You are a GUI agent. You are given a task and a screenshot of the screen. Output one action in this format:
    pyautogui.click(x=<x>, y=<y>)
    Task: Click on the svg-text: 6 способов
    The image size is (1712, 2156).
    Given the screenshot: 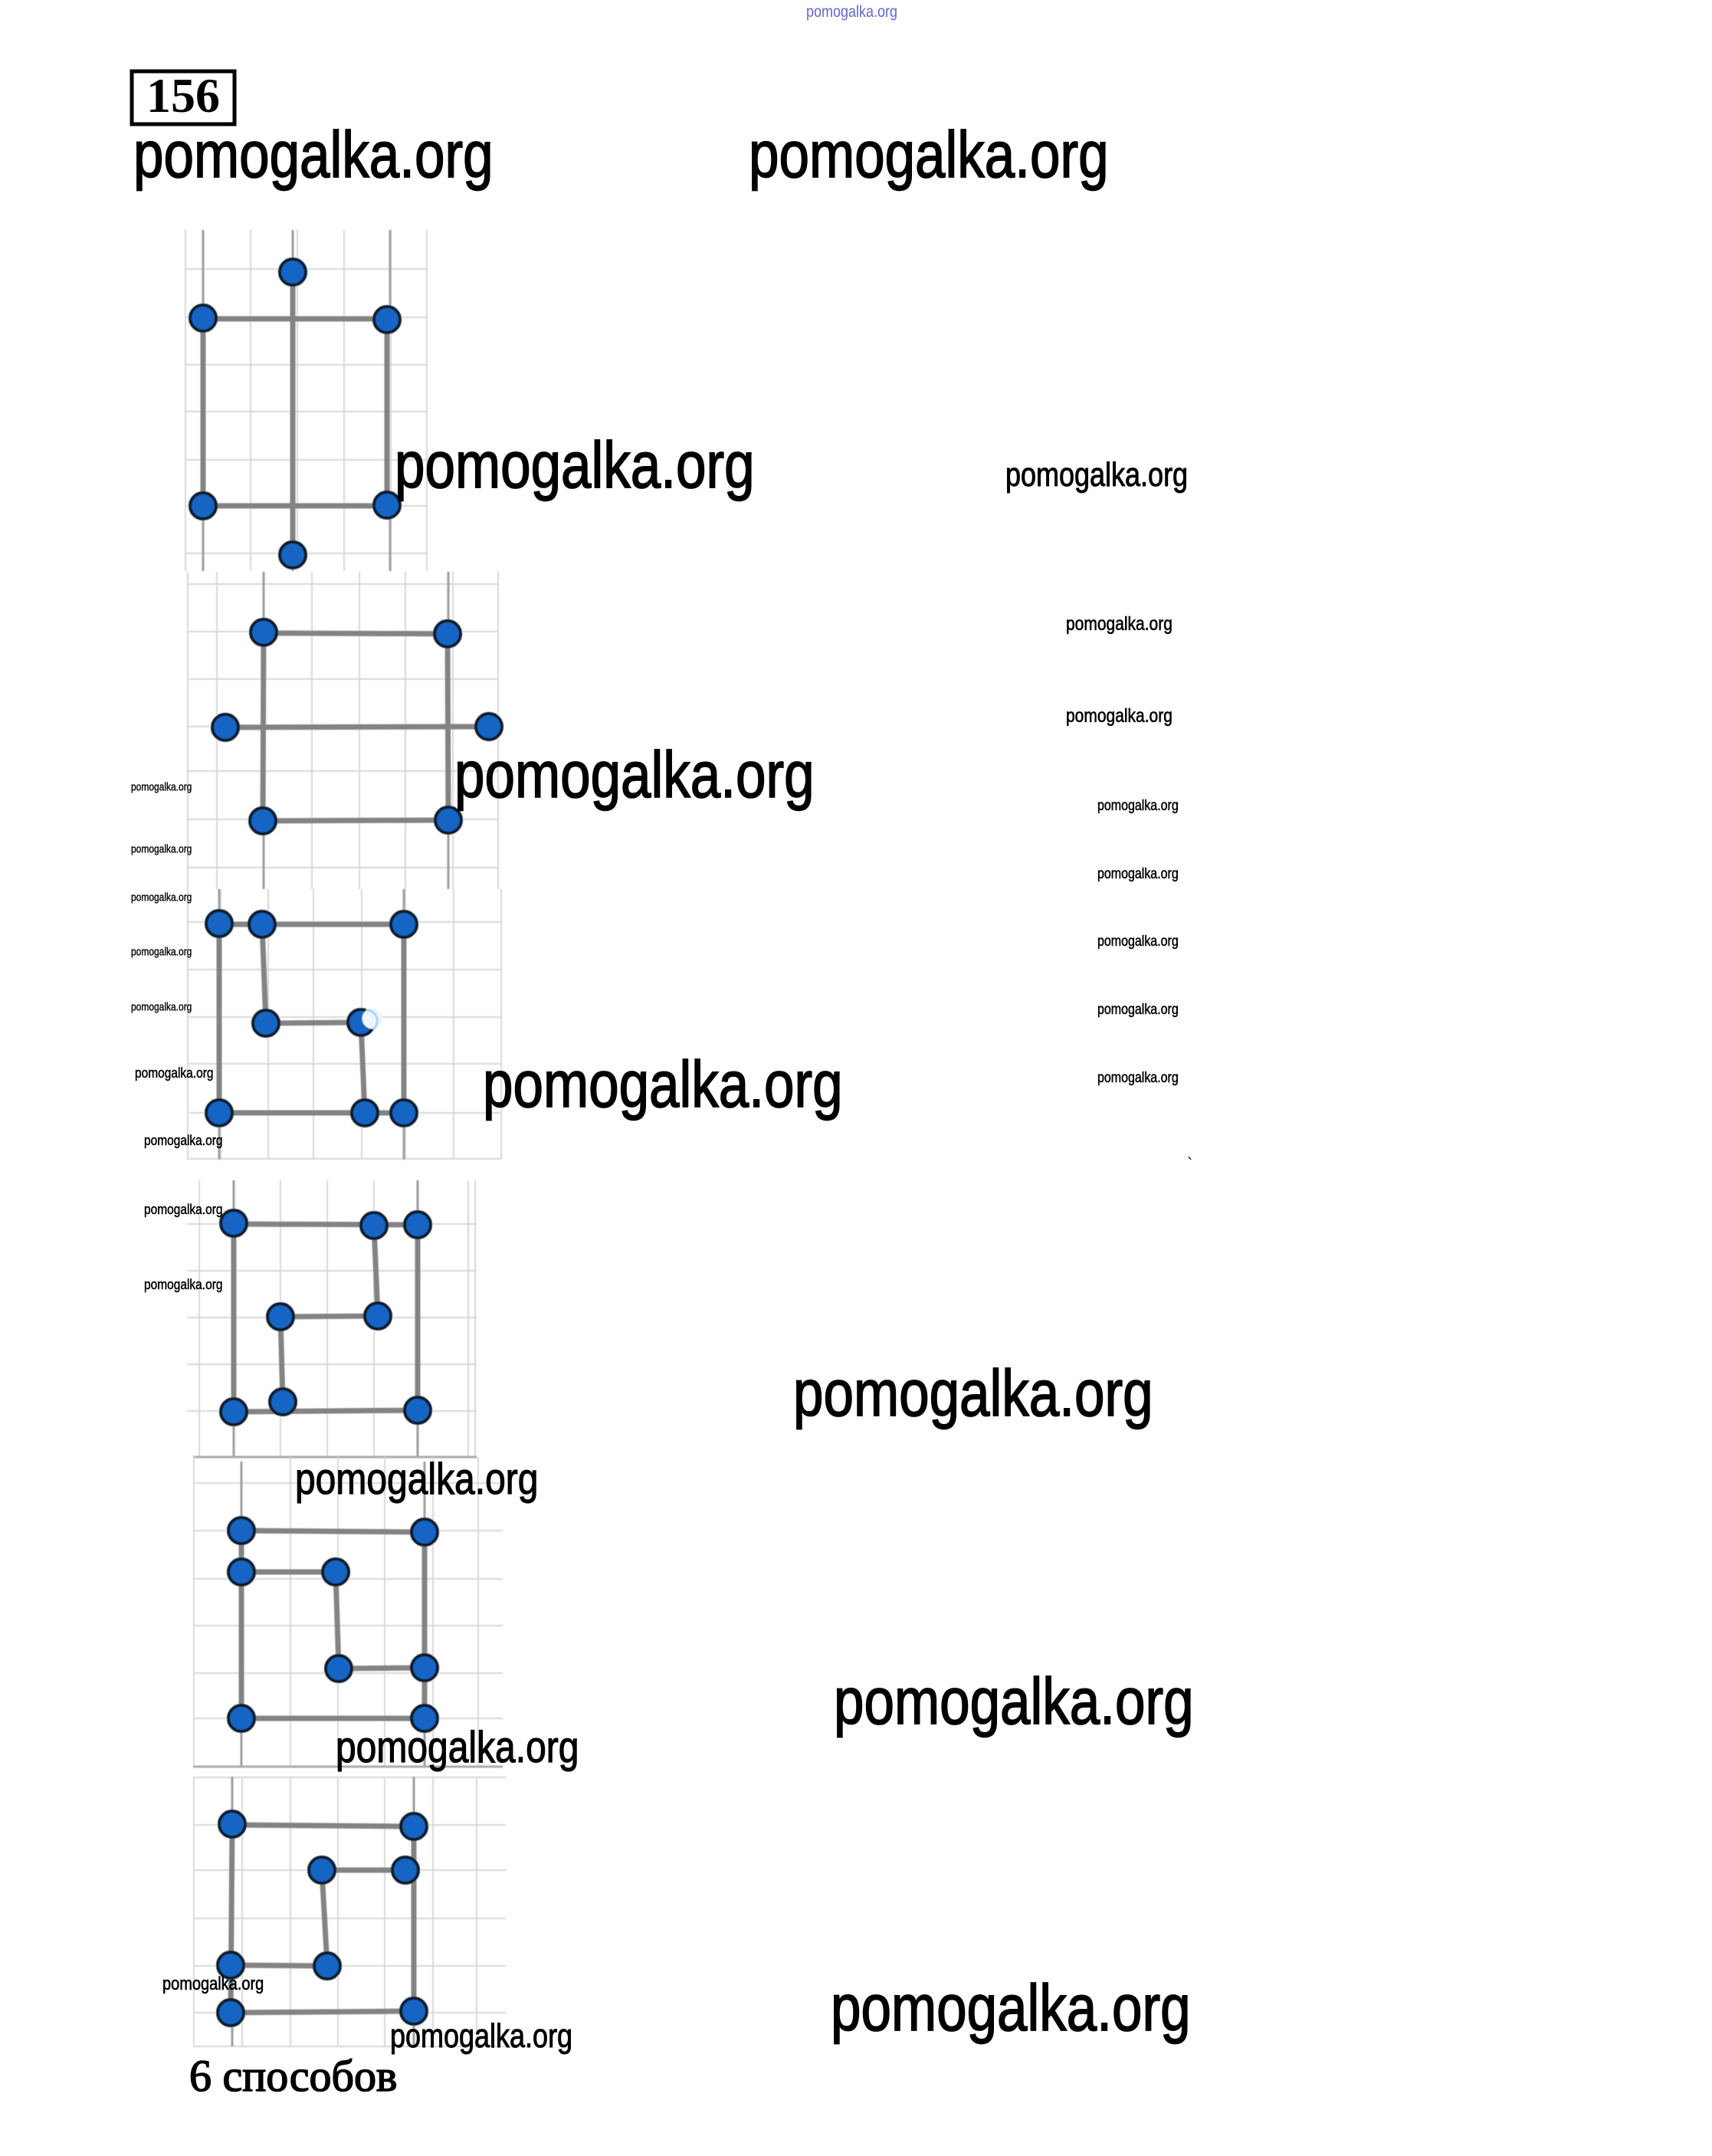 What is the action you would take?
    pyautogui.click(x=293, y=2076)
    